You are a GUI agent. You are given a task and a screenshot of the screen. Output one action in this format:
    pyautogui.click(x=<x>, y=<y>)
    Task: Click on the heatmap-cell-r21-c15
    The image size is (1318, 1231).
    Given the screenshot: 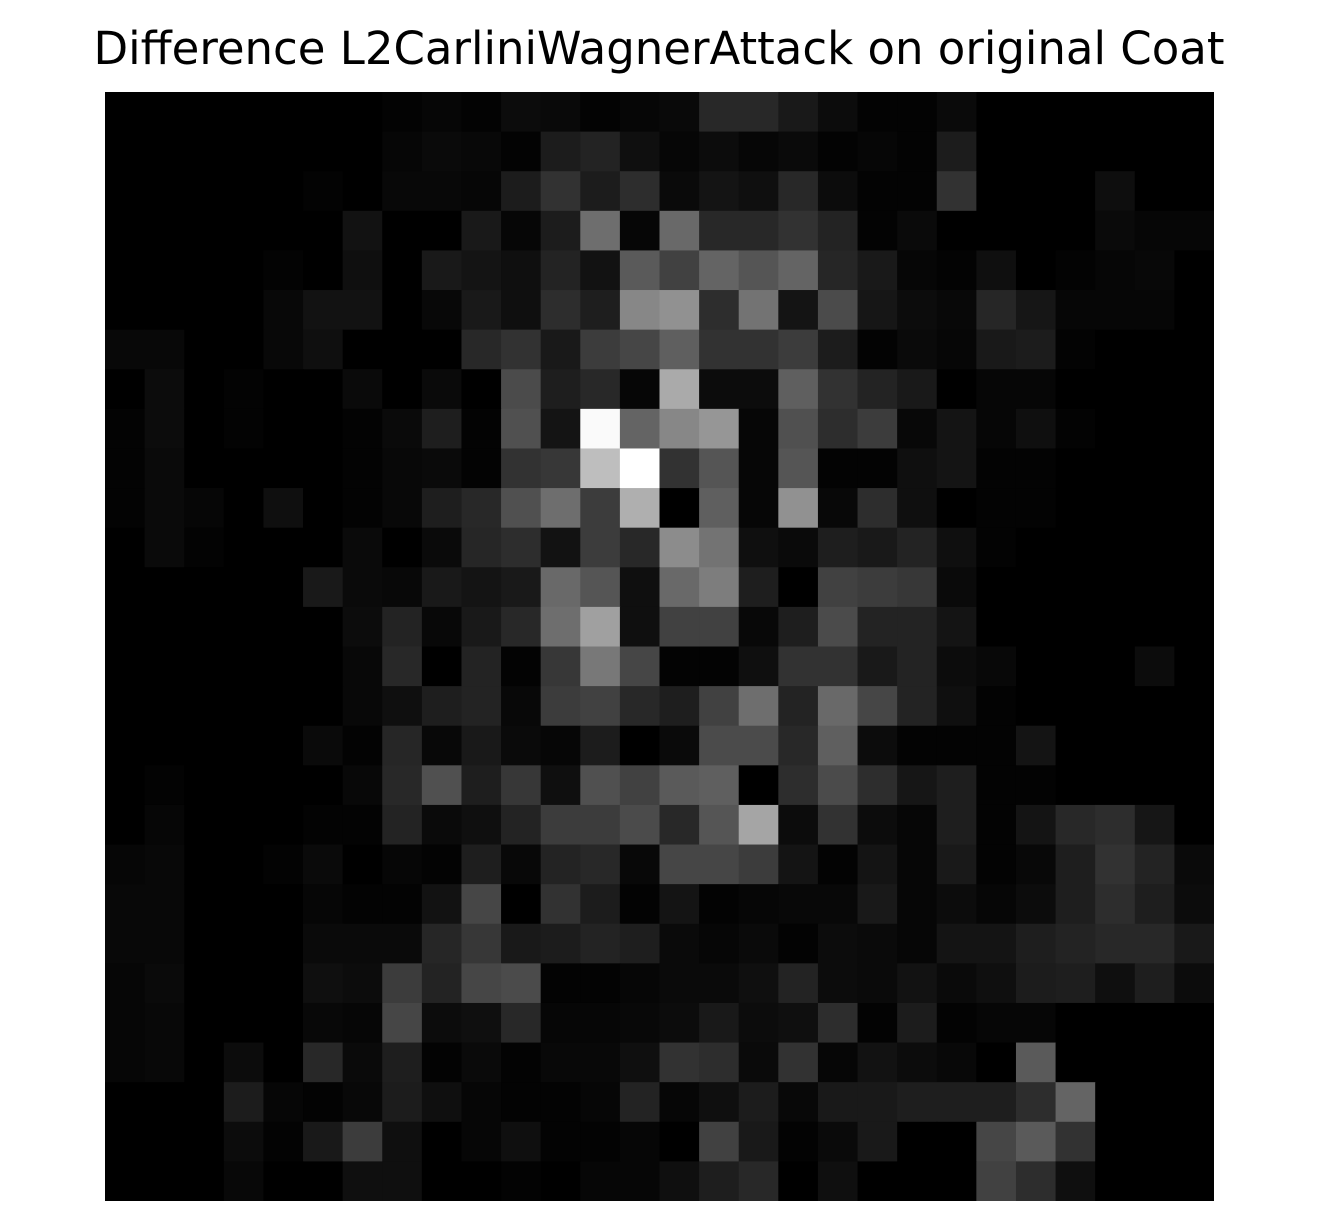 What is the action you would take?
    pyautogui.click(x=719, y=943)
    